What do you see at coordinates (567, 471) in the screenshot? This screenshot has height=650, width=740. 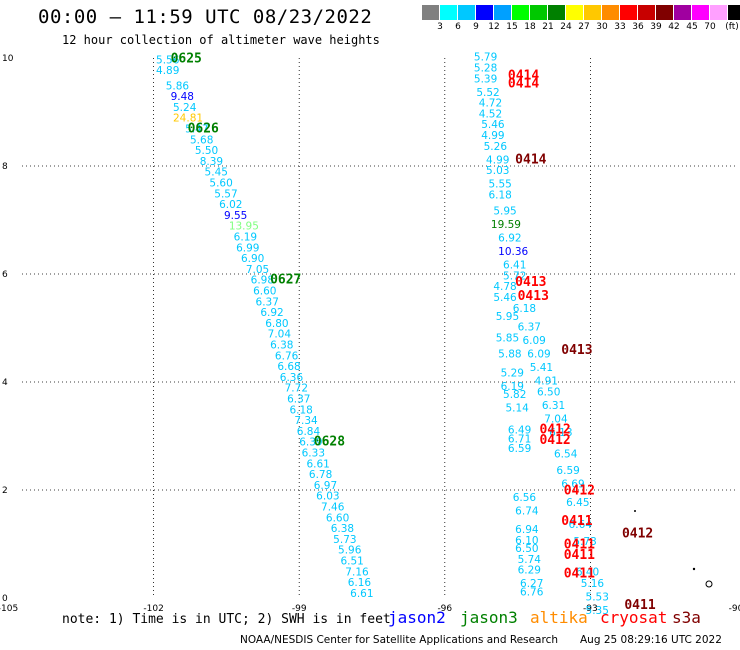 I see `wave-height-label: 6.59` at bounding box center [567, 471].